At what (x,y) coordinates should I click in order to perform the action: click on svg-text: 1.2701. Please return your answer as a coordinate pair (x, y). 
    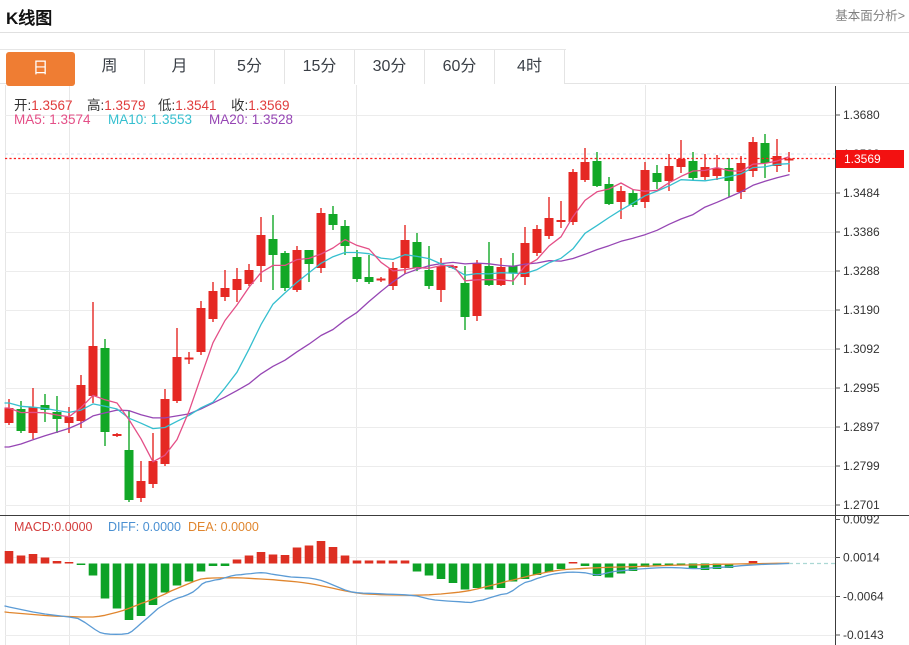
    Looking at the image, I should click on (861, 505).